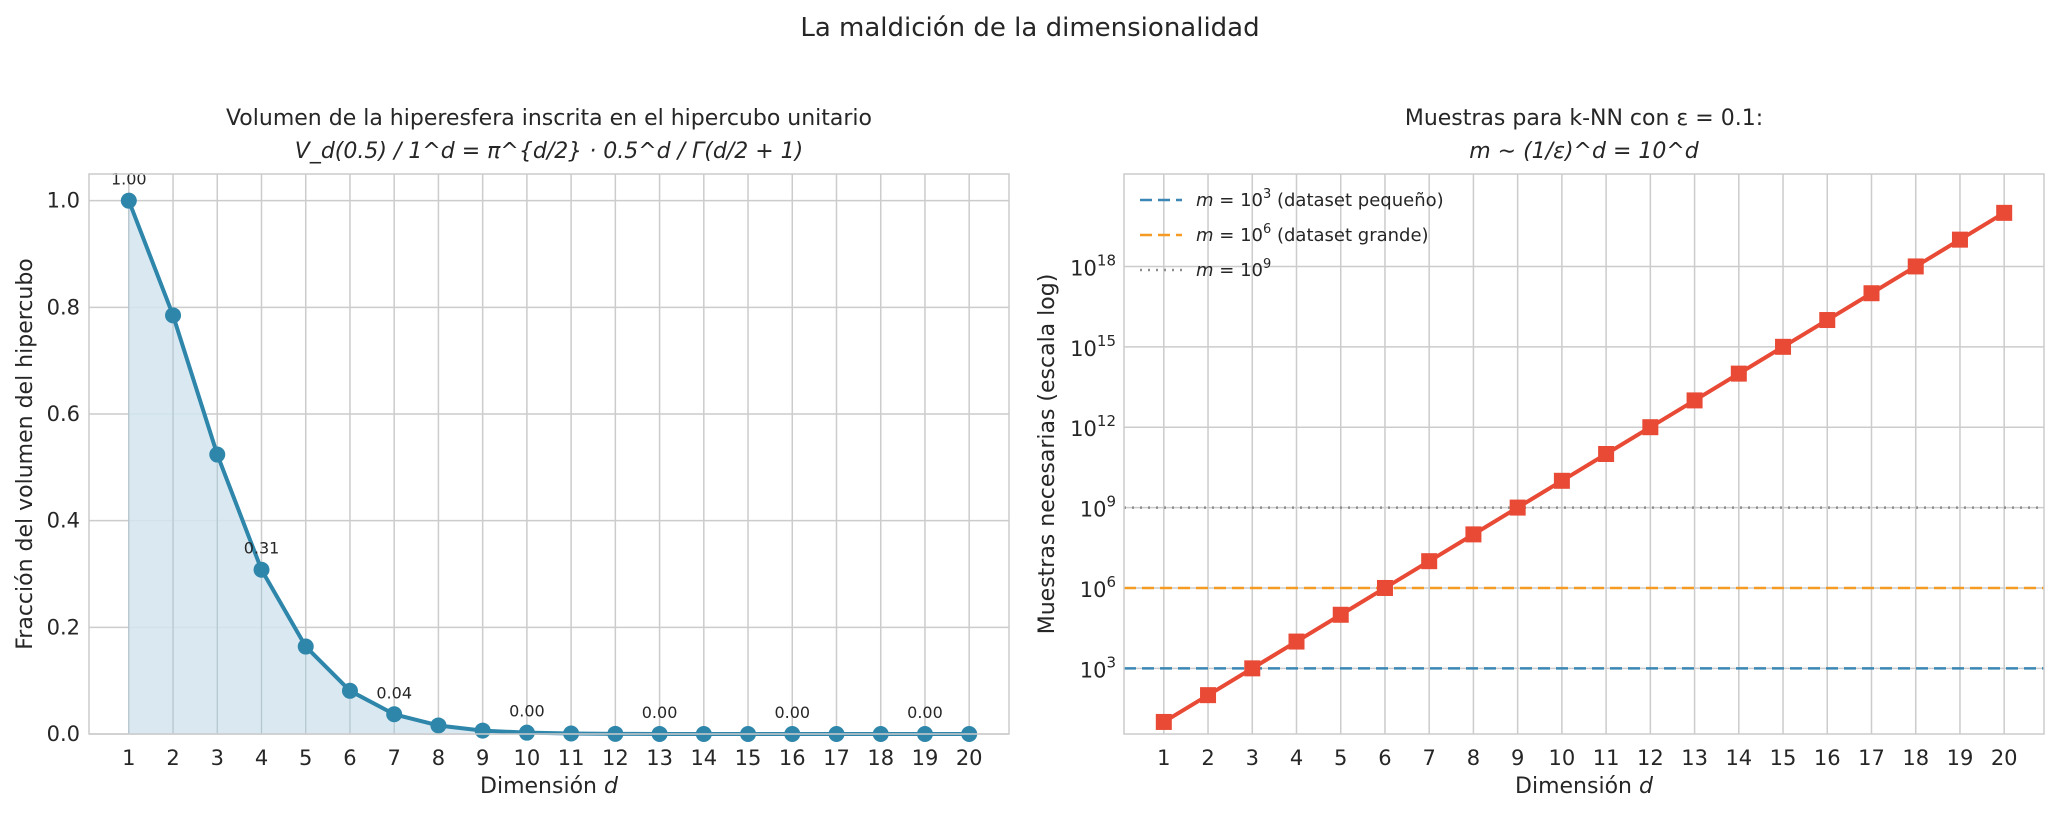 The image size is (2059, 813). What do you see at coordinates (1562, 758) in the screenshot?
I see `right-x-tick-label: 10` at bounding box center [1562, 758].